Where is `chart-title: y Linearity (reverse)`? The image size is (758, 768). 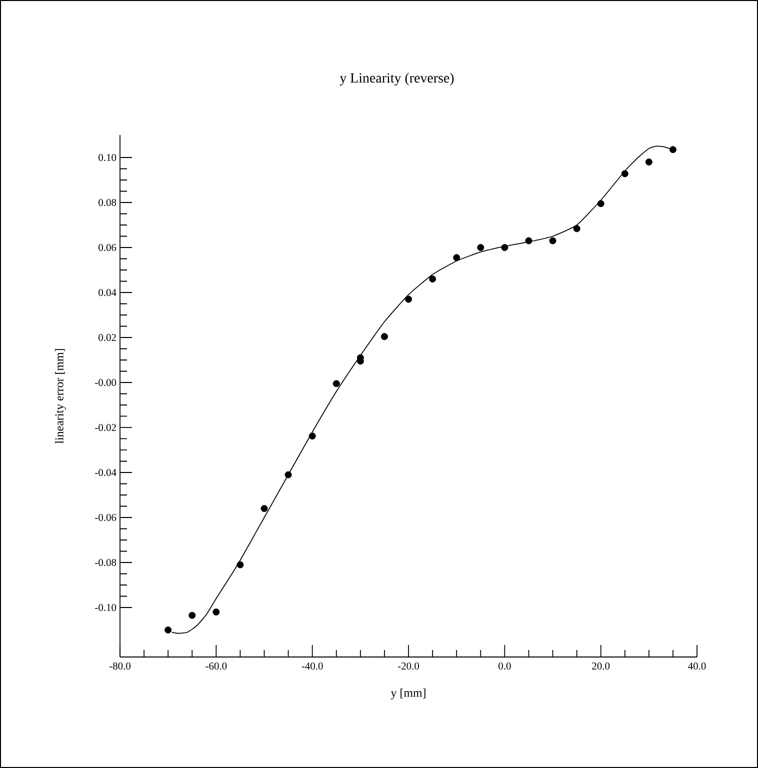 chart-title: y Linearity (reverse) is located at coordinates (397, 79).